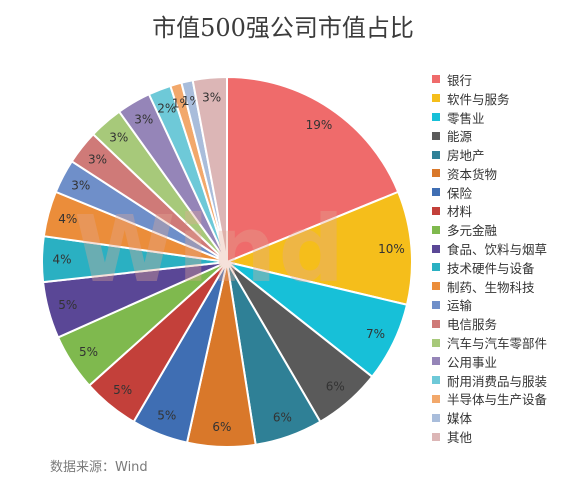 This screenshot has height=492, width=566. Describe the element at coordinates (466, 118) in the screenshot. I see `legend-label: 零售业` at that location.